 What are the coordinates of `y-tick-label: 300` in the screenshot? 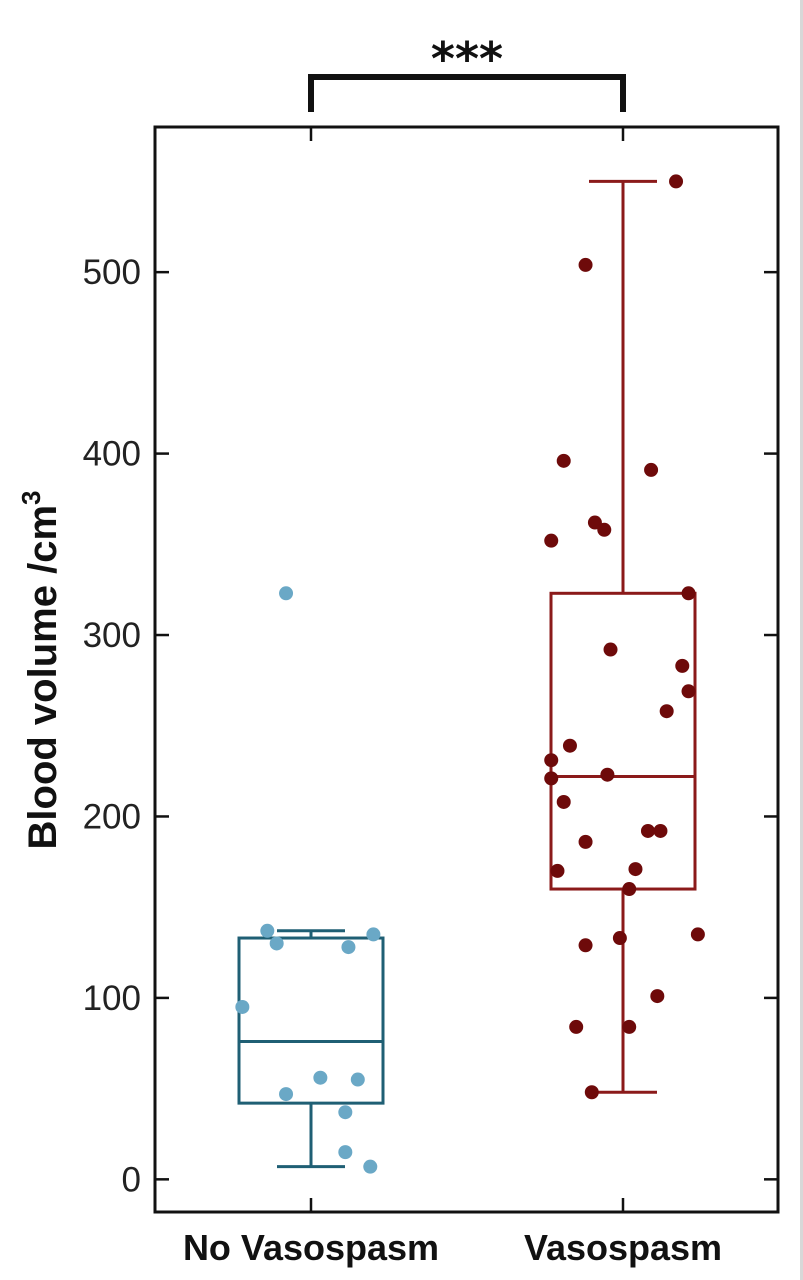 It's located at (112, 635).